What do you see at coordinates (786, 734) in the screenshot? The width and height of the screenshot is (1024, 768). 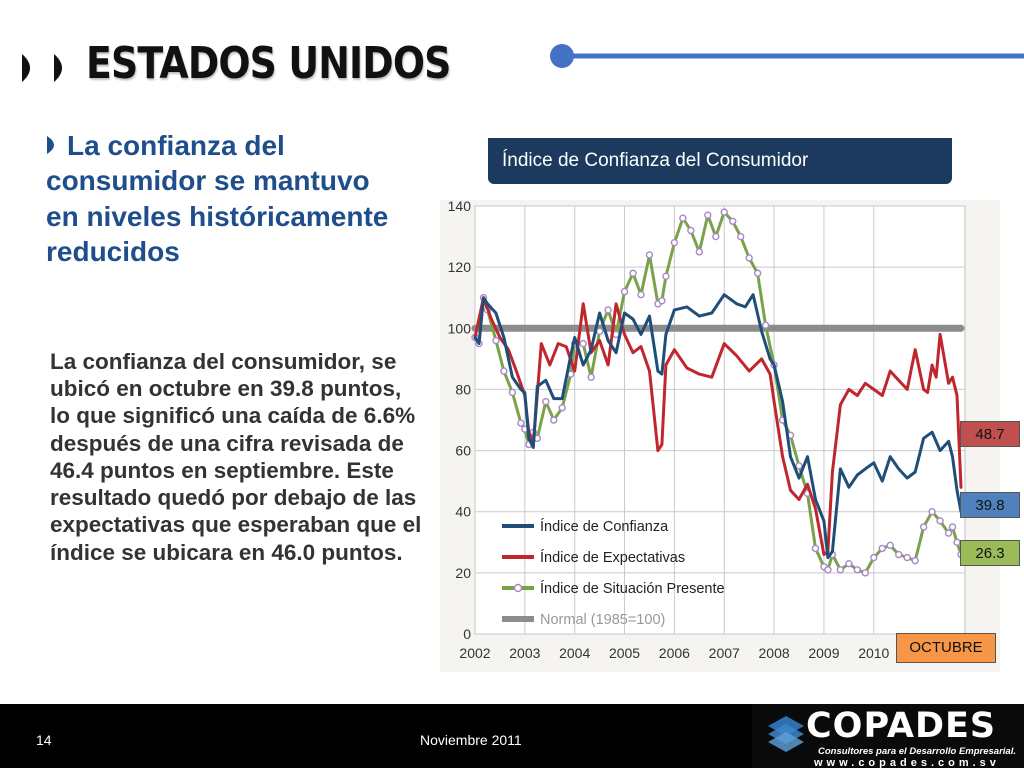 I see `copades-logo-mark-icon` at bounding box center [786, 734].